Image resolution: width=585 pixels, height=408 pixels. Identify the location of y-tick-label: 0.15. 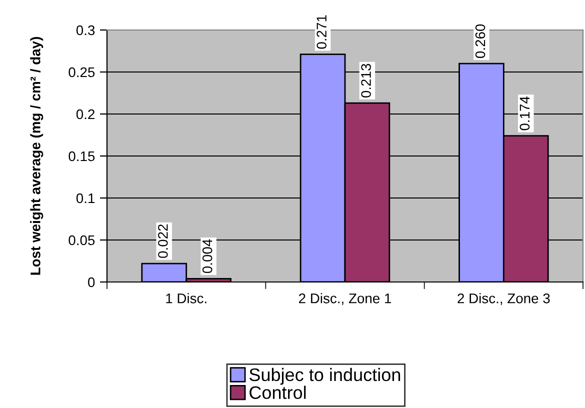
(81, 156).